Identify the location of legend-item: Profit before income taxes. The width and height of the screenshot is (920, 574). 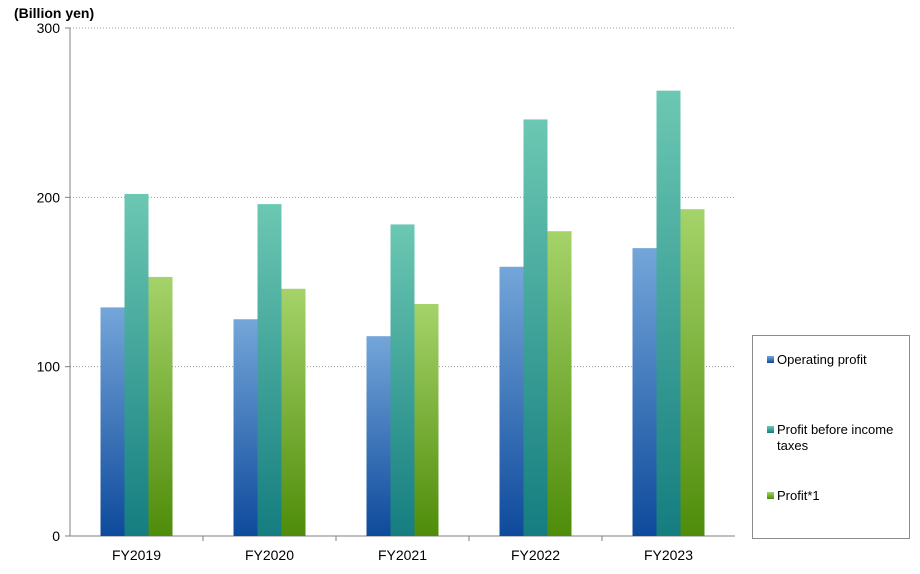
(837, 438).